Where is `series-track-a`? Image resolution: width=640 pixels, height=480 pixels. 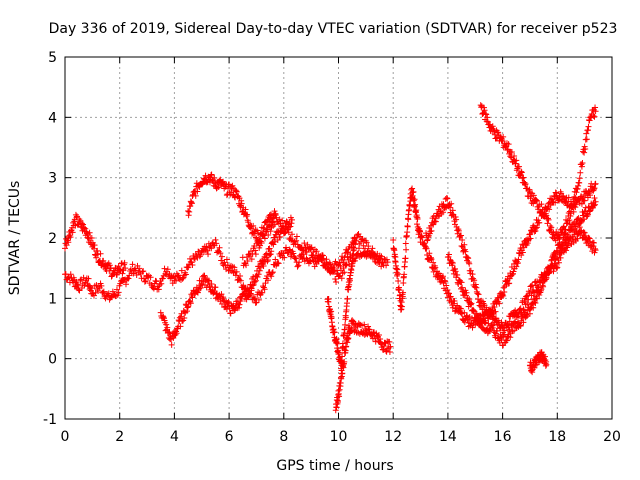 series-track-a is located at coordinates (226, 271).